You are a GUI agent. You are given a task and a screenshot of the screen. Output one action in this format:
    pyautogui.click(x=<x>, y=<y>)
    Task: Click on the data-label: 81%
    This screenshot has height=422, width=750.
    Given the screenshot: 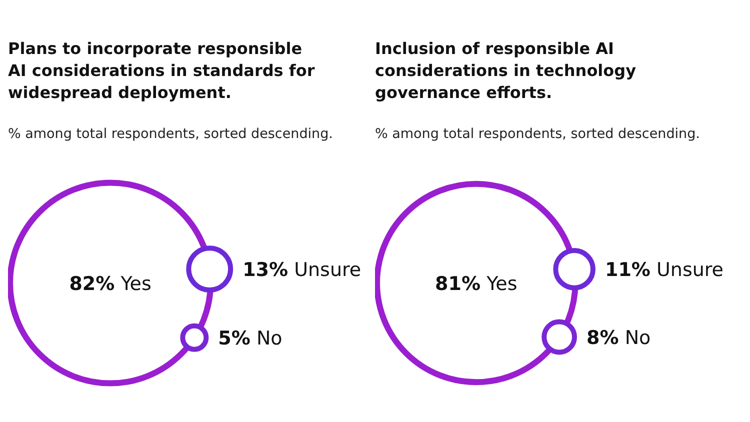 What is the action you would take?
    pyautogui.click(x=458, y=284)
    